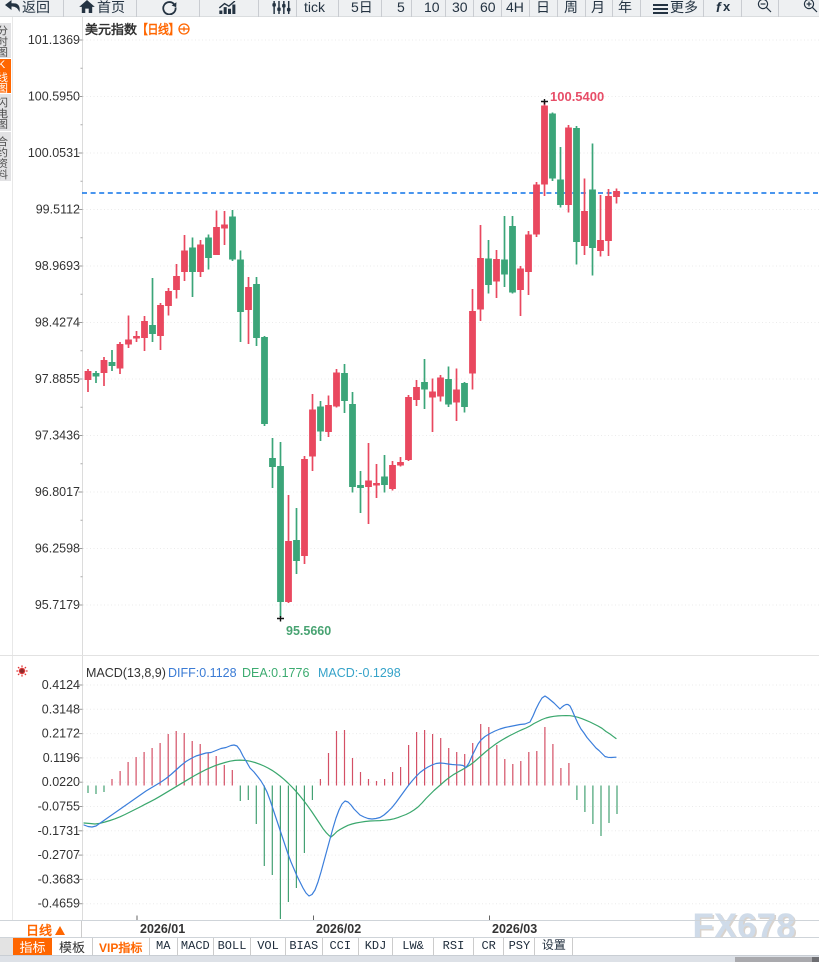  I want to click on svg-text: 99.5112, so click(58, 210).